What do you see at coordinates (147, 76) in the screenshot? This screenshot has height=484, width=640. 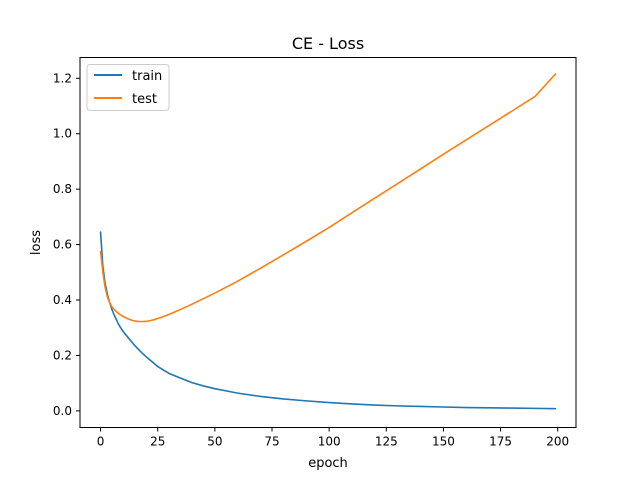 I see `legend-label-train: train` at bounding box center [147, 76].